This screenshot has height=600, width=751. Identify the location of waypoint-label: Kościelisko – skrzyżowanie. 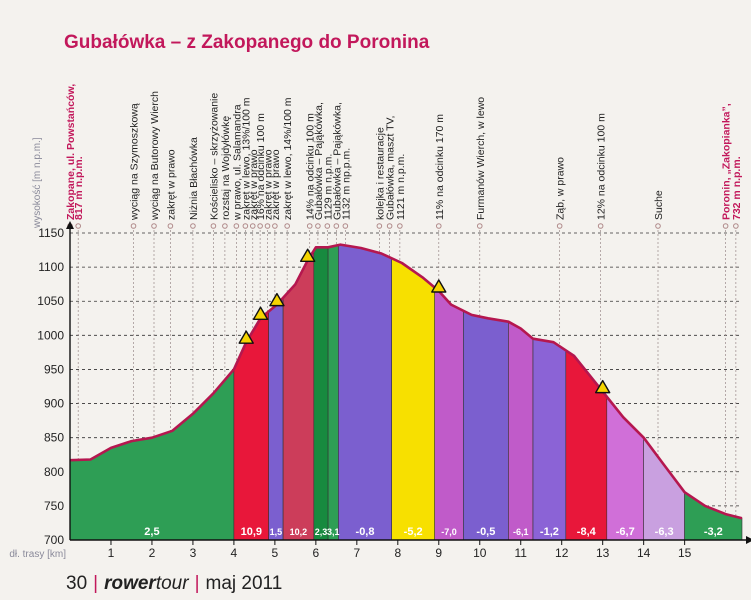
(214, 156).